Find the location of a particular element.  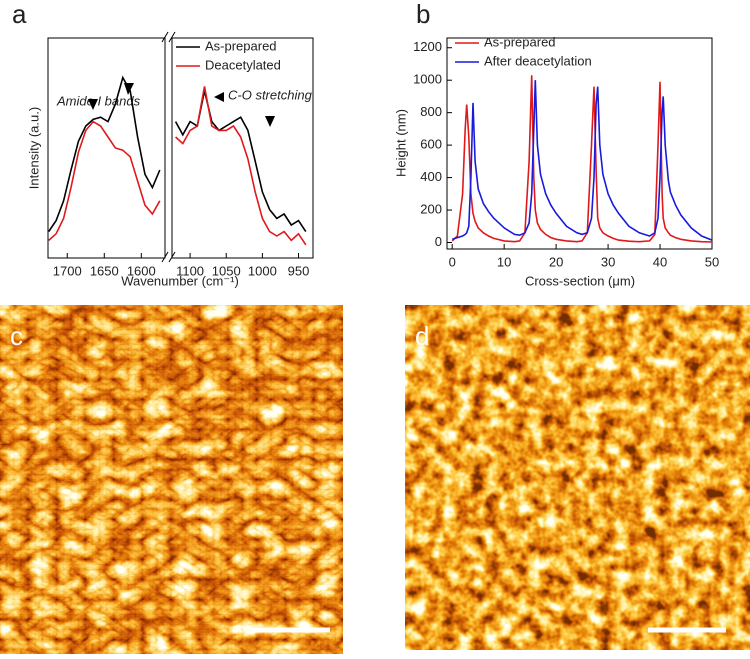

y-tick-label: 600 is located at coordinates (431, 144).